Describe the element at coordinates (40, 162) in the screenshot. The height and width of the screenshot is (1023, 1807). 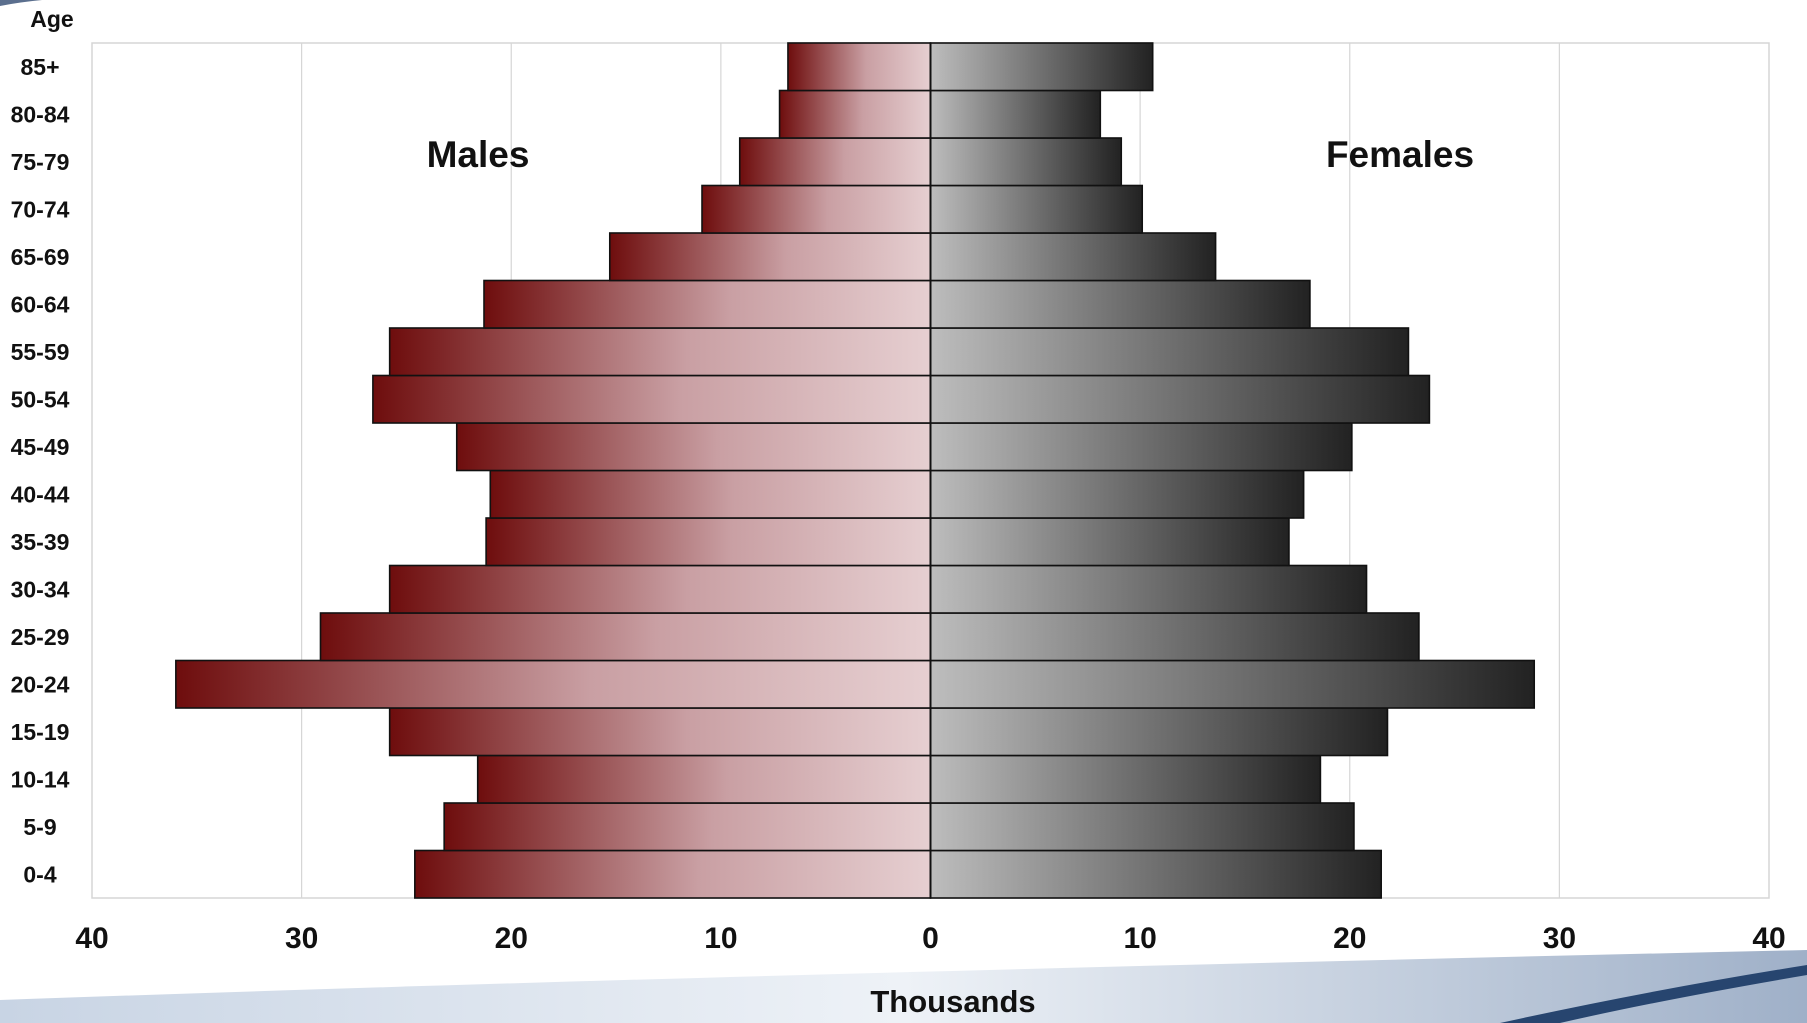
I see `age-label: 75-79` at that location.